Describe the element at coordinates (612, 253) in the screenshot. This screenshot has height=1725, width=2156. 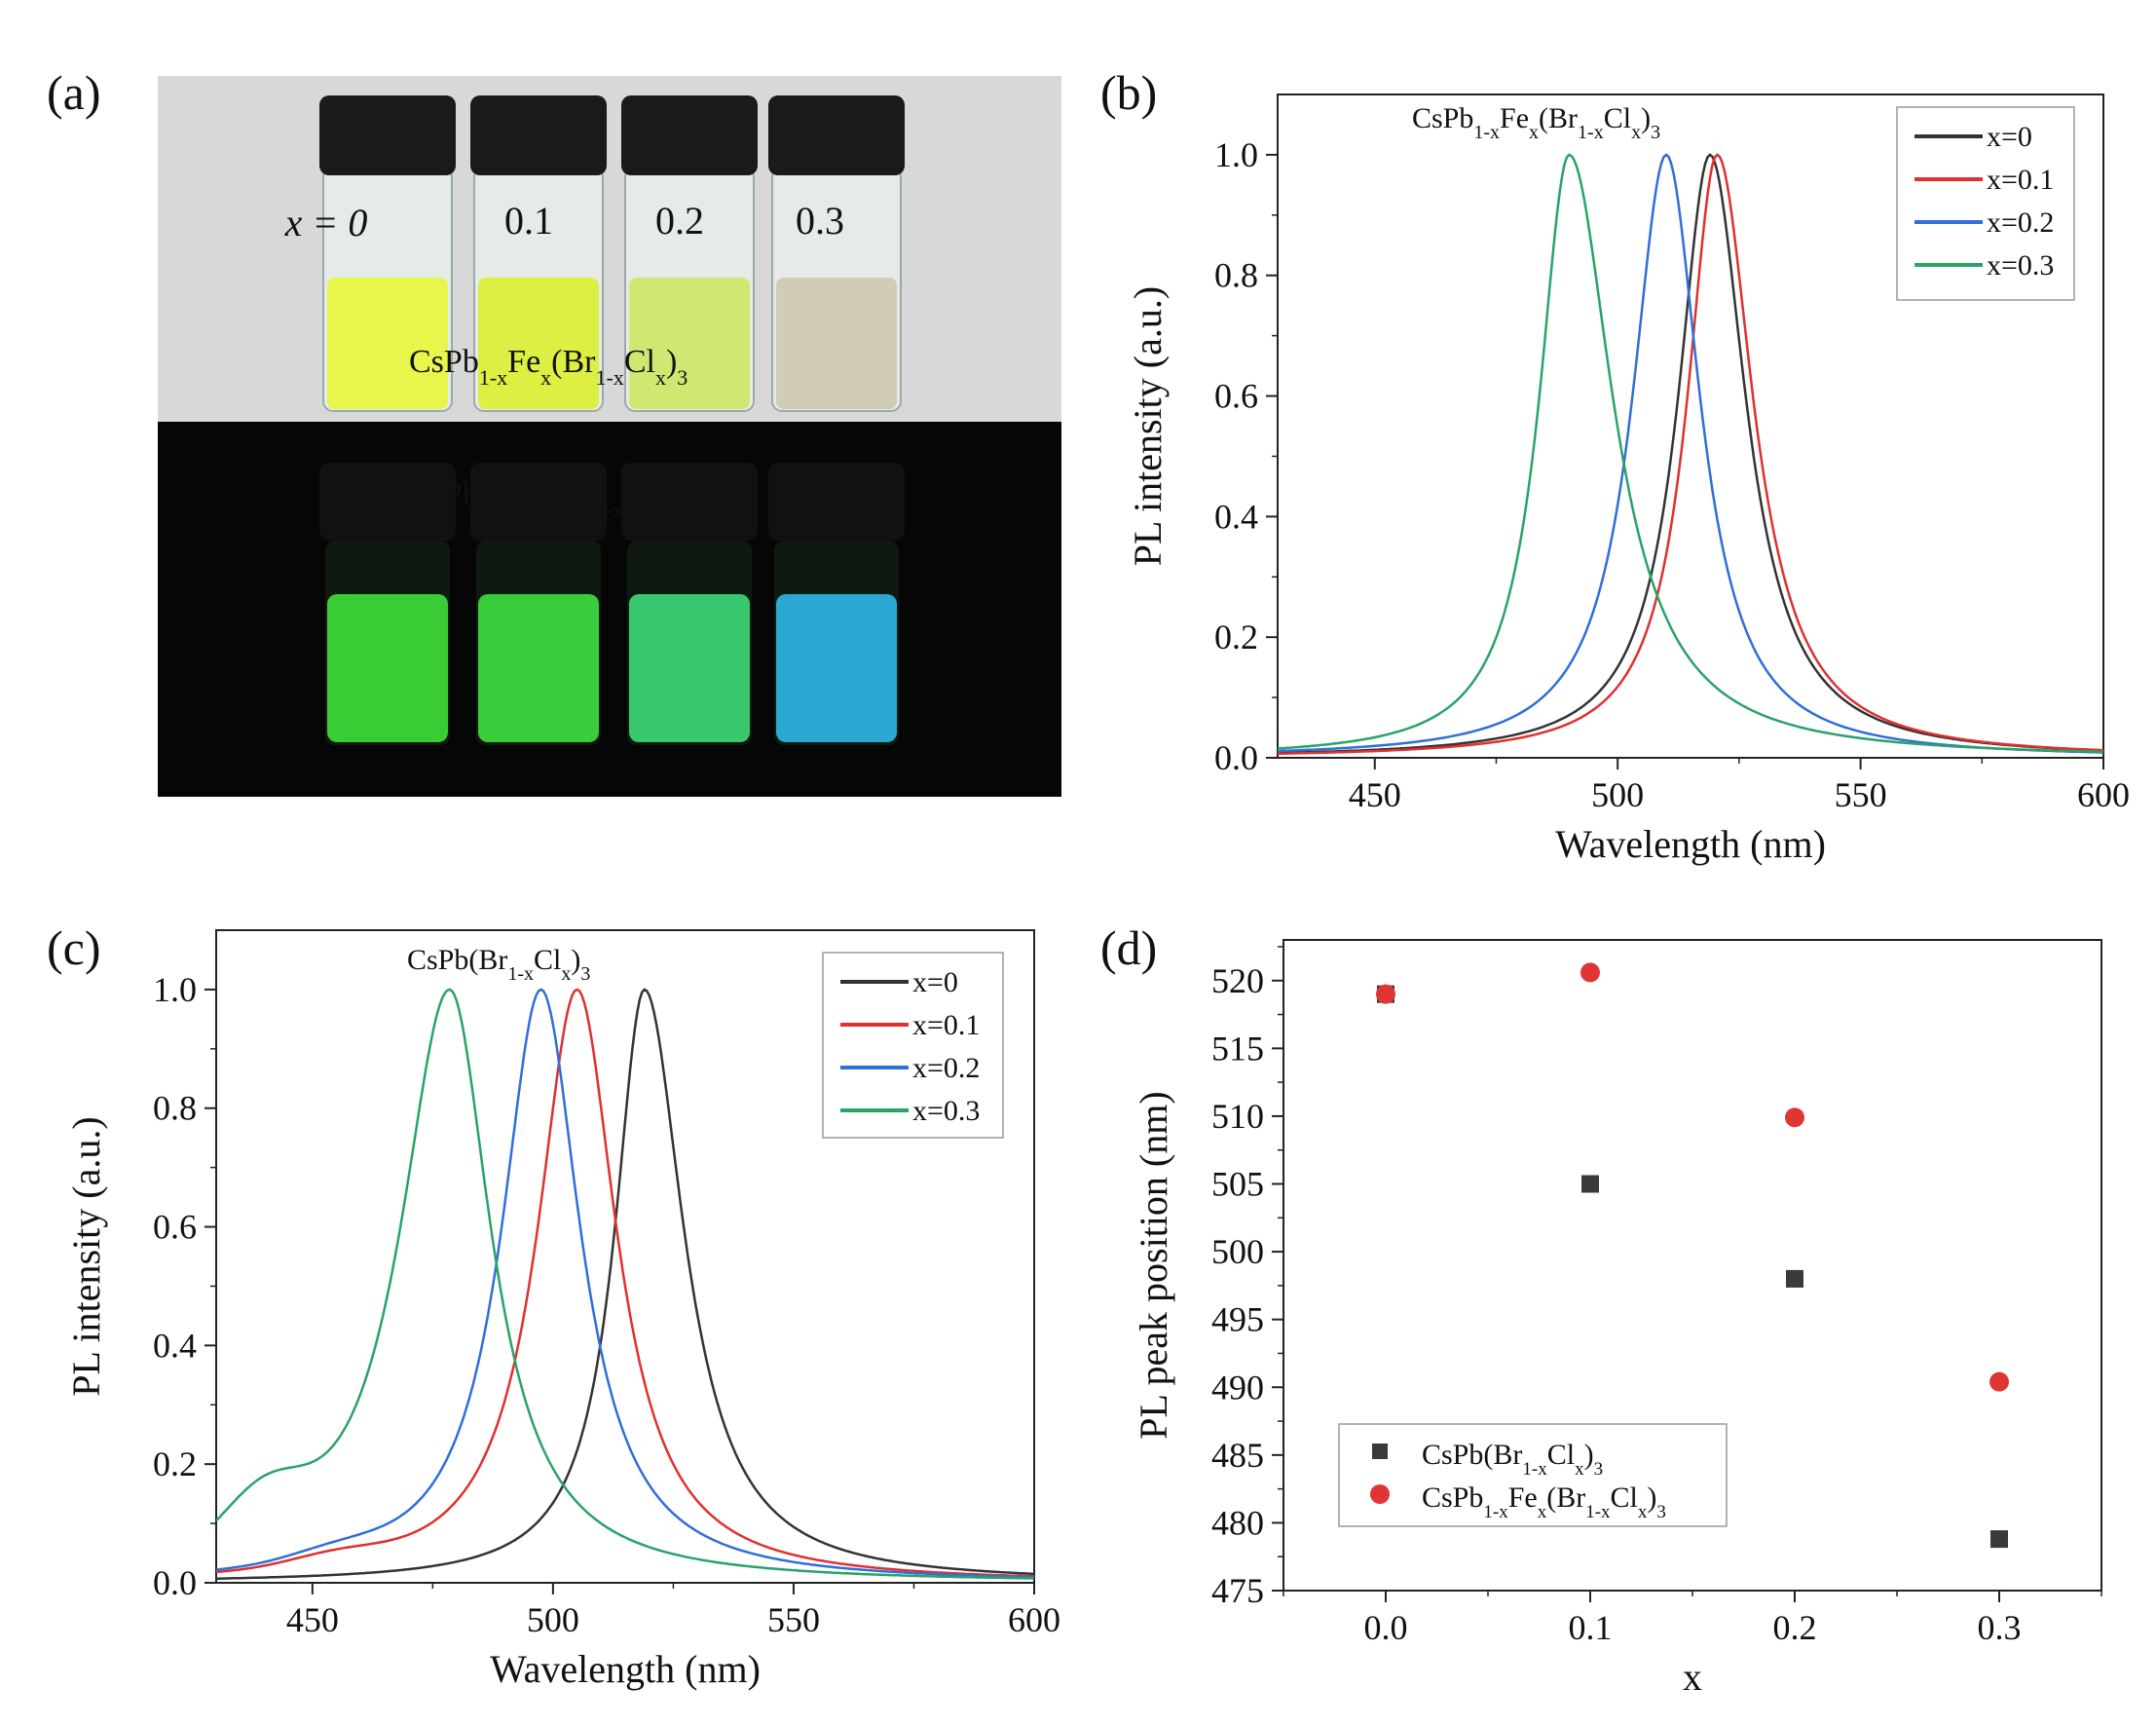
I see `ambient-vials` at that location.